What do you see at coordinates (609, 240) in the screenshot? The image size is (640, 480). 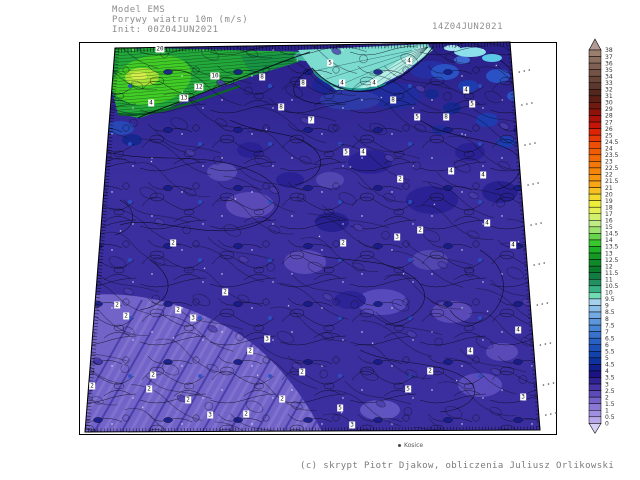 I see `svg-text: 14` at bounding box center [609, 240].